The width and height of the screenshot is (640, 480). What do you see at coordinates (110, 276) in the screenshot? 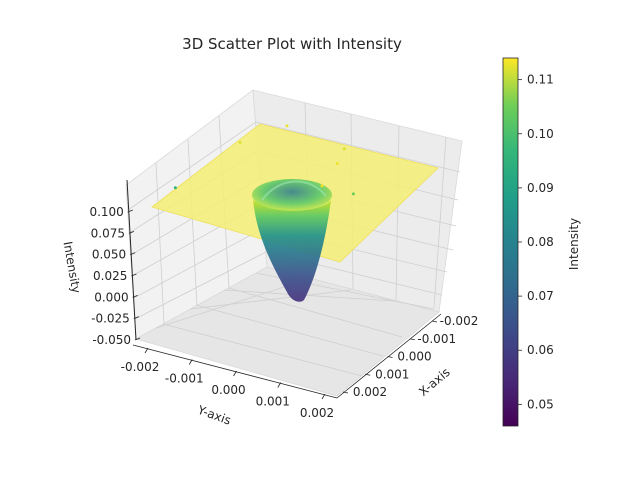
I see `z-tick-label: 0.025` at bounding box center [110, 276].